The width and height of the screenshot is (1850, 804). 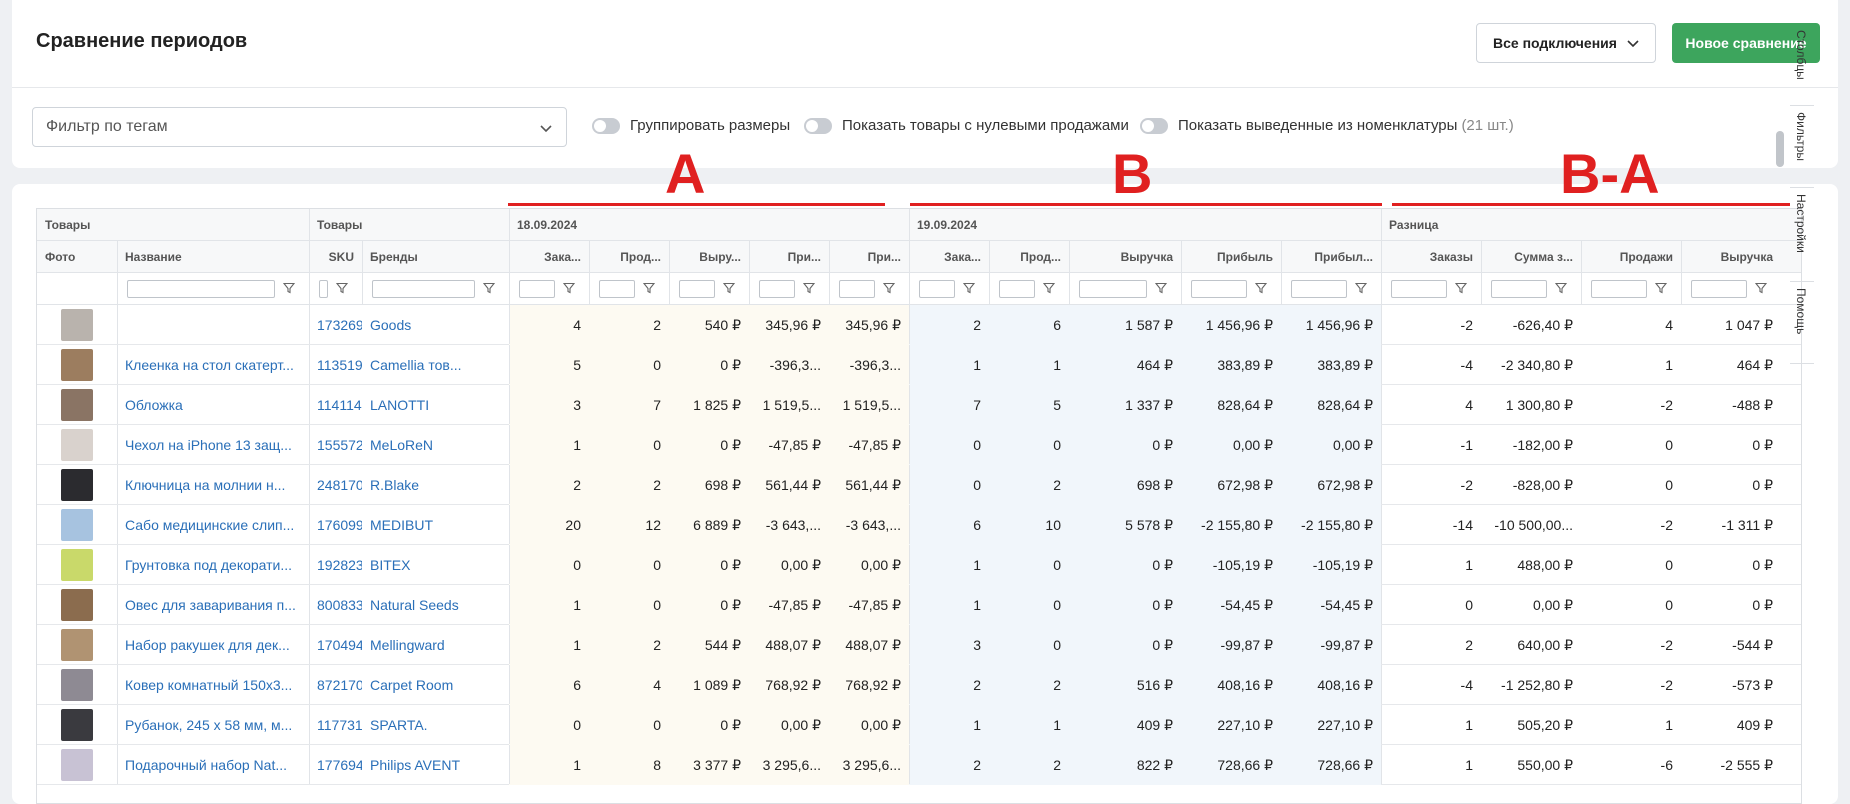 I want to click on vertical-scrollbar, so click(x=1780, y=149).